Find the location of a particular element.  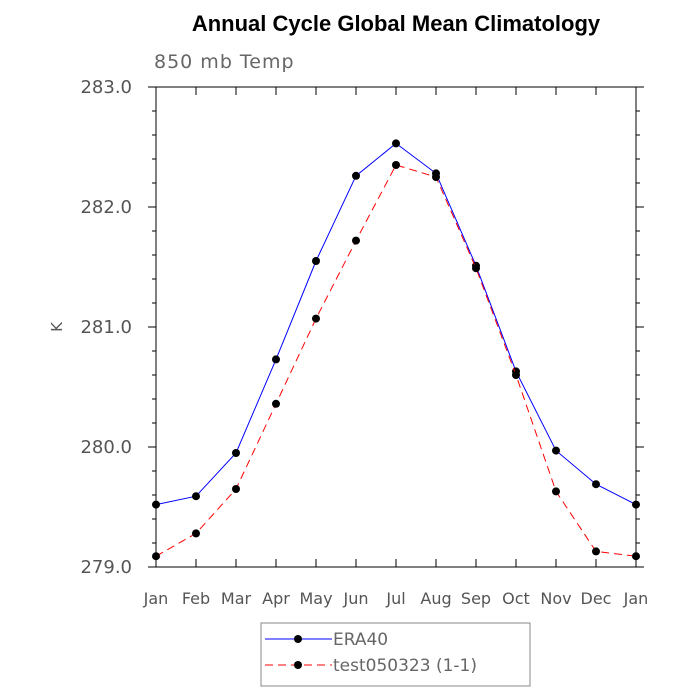

x-tick-label: Aug is located at coordinates (435, 598).